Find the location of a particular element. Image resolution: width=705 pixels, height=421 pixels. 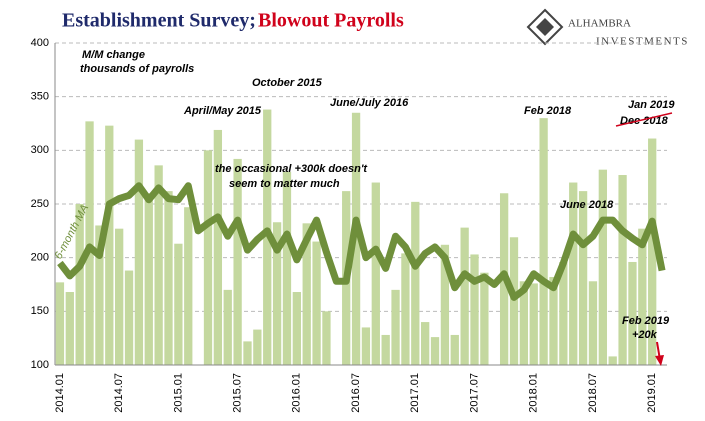

chart-title-highlight: Blowout Payrolls is located at coordinates (331, 21).